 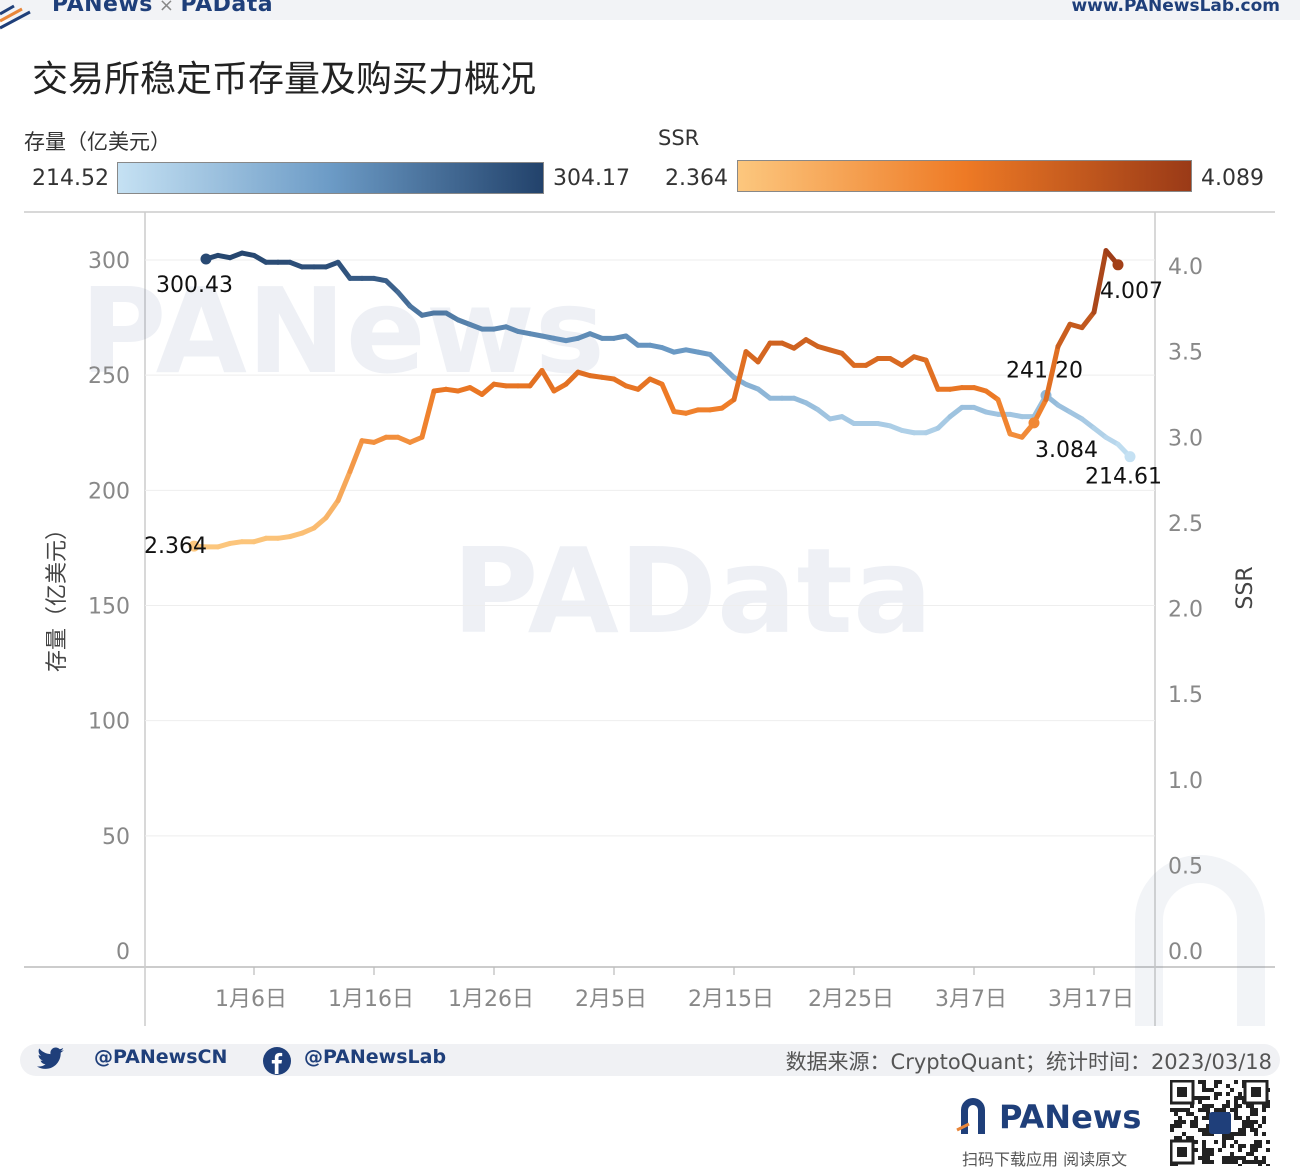 I want to click on qr-code, so click(x=1220, y=1123).